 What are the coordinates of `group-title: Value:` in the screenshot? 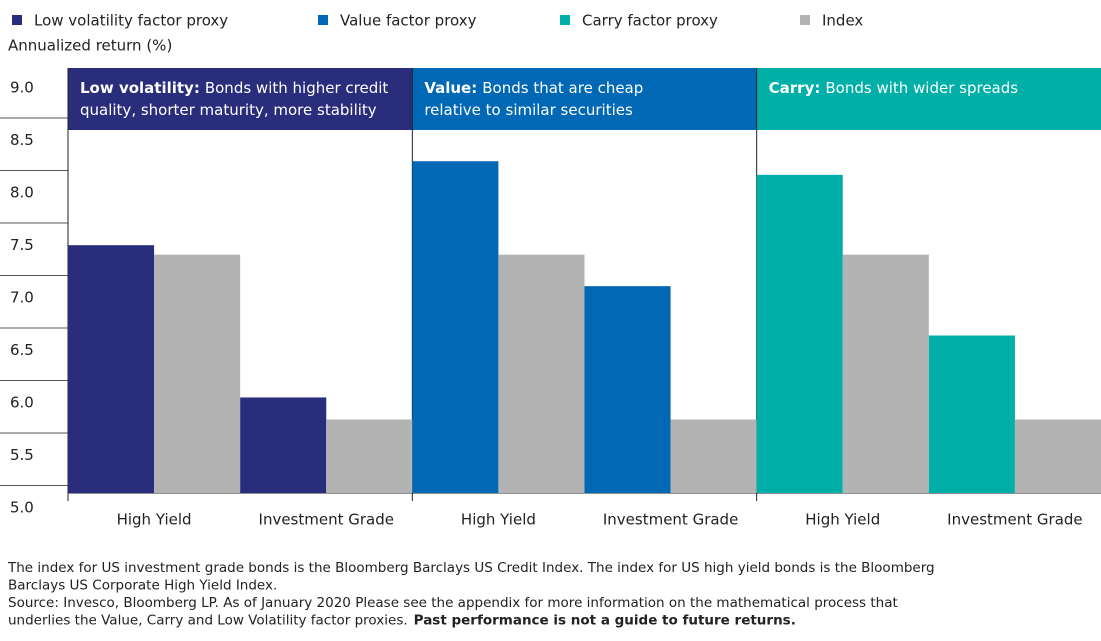 It's located at (450, 88).